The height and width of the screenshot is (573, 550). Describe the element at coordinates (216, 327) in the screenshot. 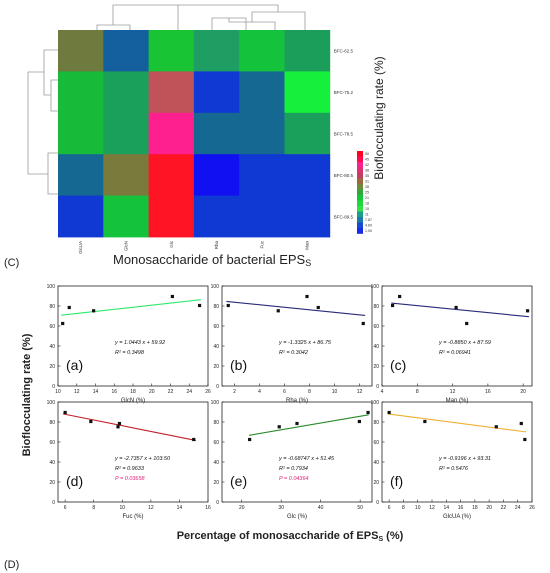

I see `y-tick-label: 60` at that location.